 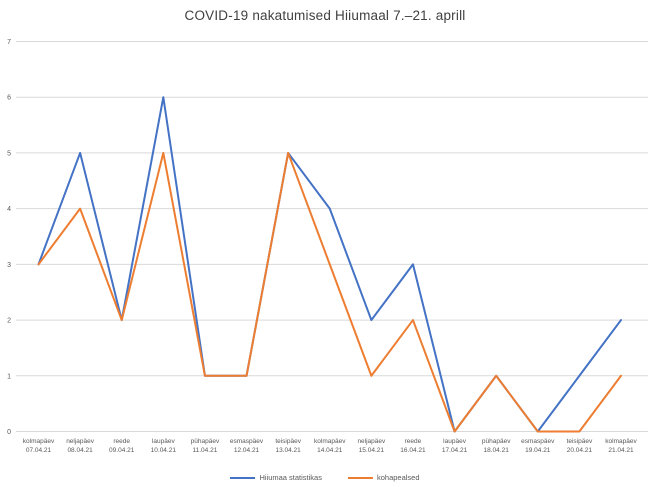 I want to click on legend: Hiiumaa statistikas kohapealsed, so click(x=325, y=477).